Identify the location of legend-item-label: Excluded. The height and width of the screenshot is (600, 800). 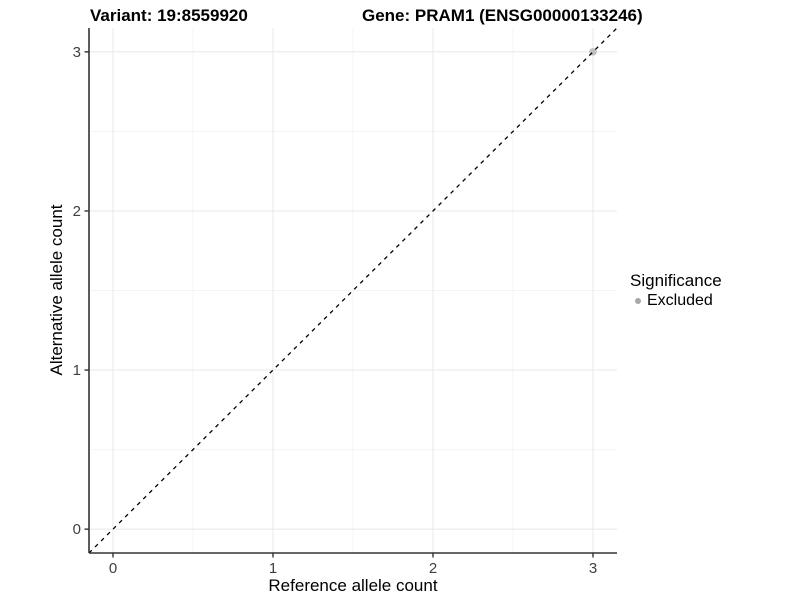
(680, 300).